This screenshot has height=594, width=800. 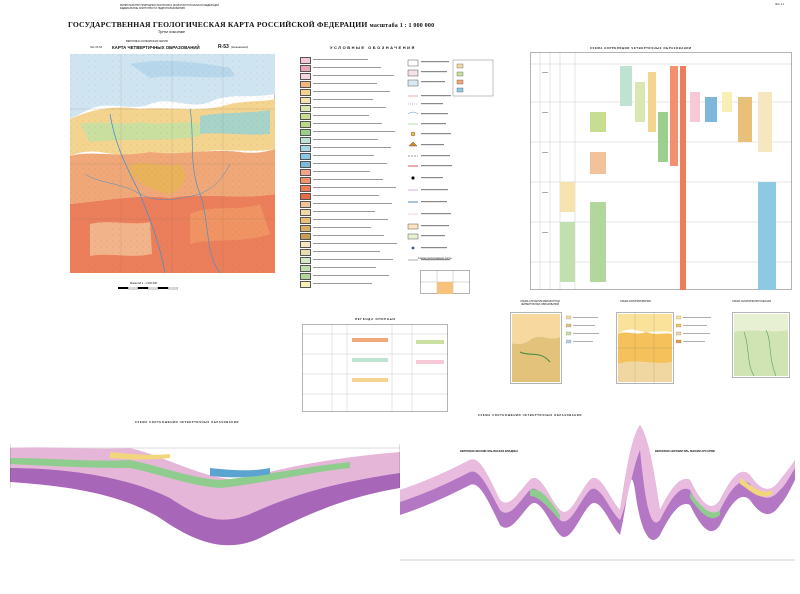 What do you see at coordinates (489, 451) in the screenshot?
I see `right-profile-sub-1: ВЕРХОЯНО-ЯНСКИЙ ЭЛЬ ЯНСКАЯ ВПАДИНА` at bounding box center [489, 451].